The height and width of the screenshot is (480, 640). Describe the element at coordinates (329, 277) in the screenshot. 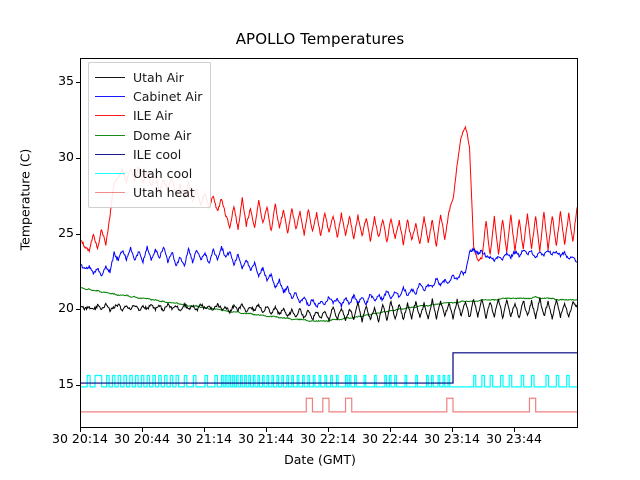

I see `series-line-cabinet-air` at that location.